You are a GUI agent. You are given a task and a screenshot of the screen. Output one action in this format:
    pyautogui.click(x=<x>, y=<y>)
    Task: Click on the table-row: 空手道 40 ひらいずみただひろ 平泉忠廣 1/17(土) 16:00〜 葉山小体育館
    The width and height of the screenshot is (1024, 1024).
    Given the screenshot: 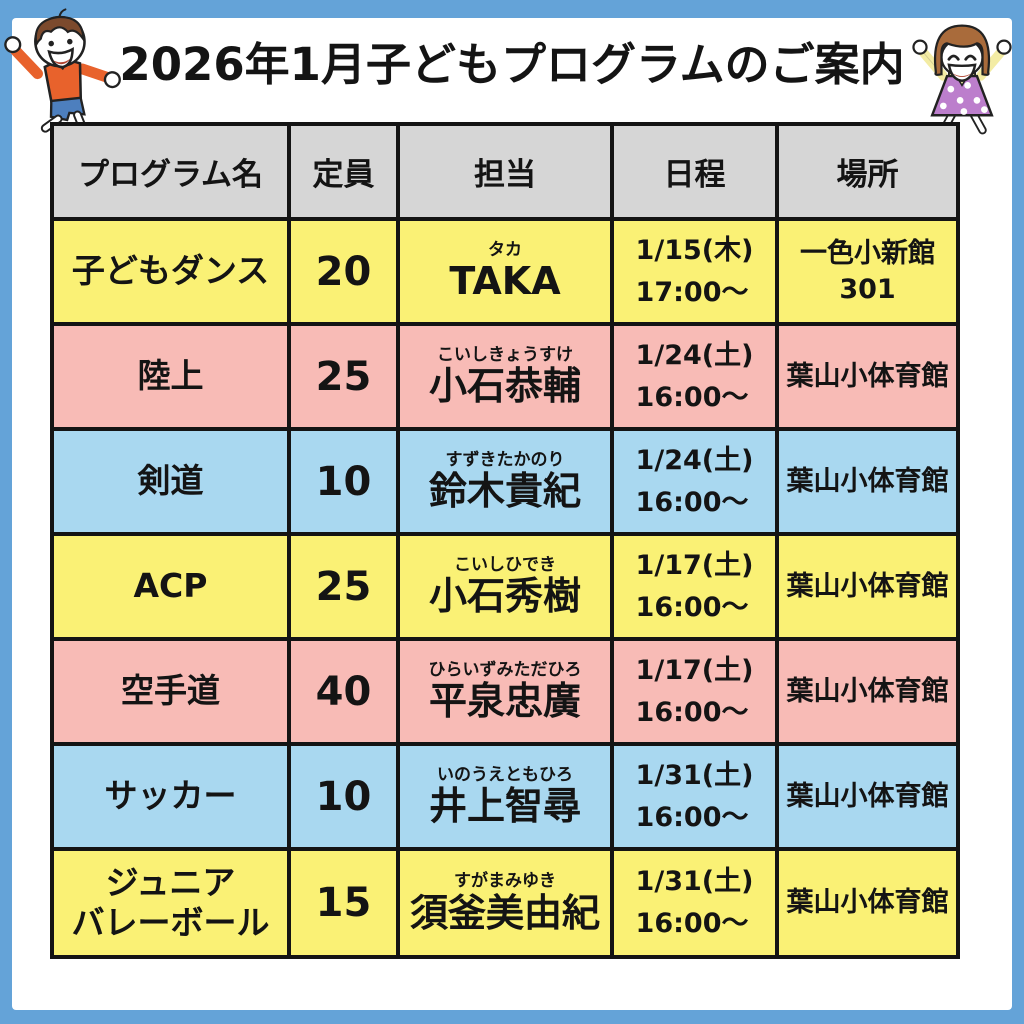 What is the action you would take?
    pyautogui.click(x=505, y=691)
    